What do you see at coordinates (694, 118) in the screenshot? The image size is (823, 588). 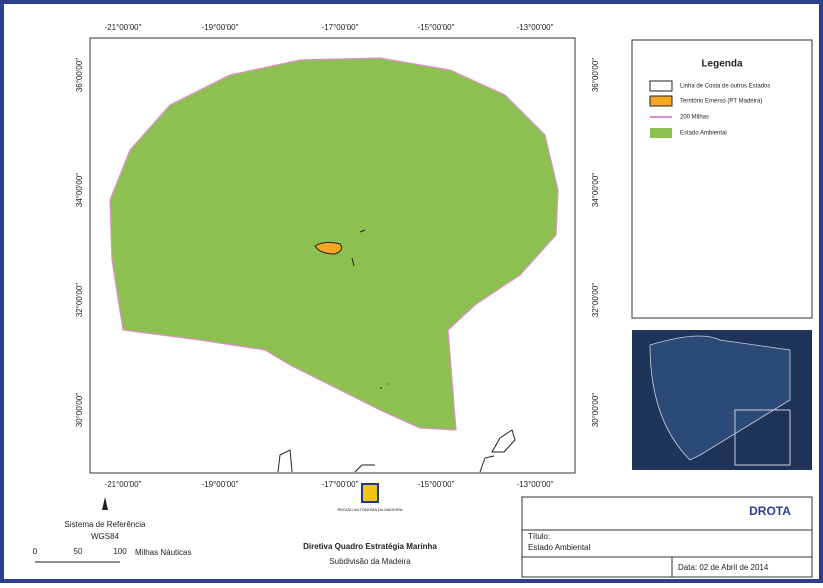 I see `legend-item: 200 Milhas` at bounding box center [694, 118].